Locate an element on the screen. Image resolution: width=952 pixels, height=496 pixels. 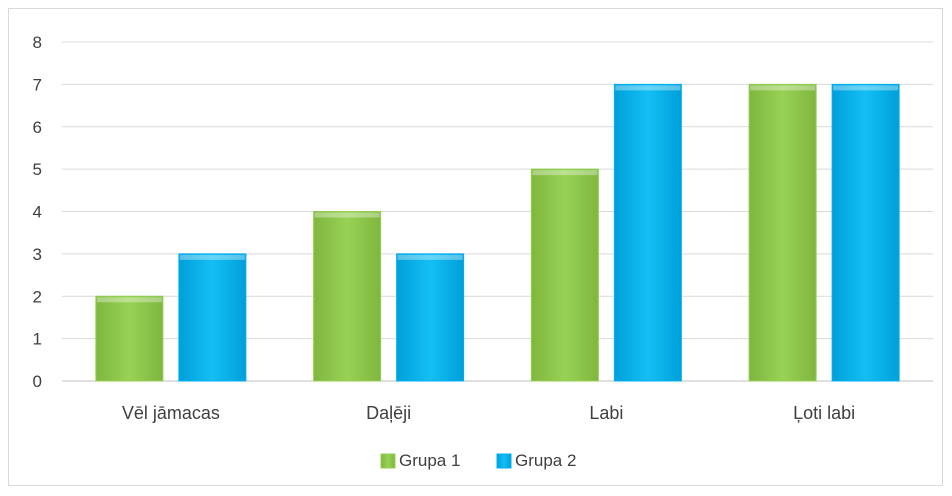
x-category-label: Labi is located at coordinates (606, 413).